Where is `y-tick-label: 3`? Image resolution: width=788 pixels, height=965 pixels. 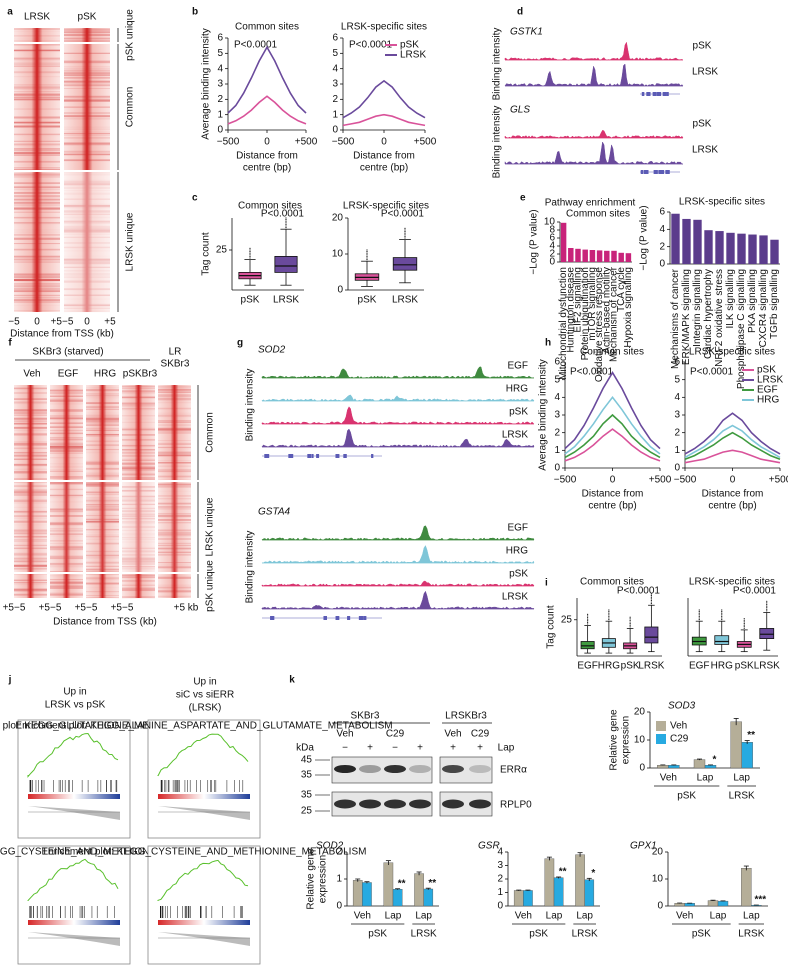 y-tick-label: 3 is located at coordinates (557, 415).